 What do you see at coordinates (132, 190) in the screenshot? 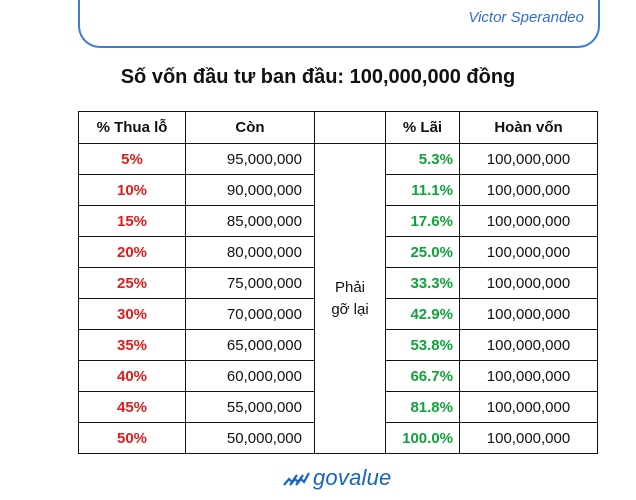
I see `loss-percent-cell: 10%` at bounding box center [132, 190].